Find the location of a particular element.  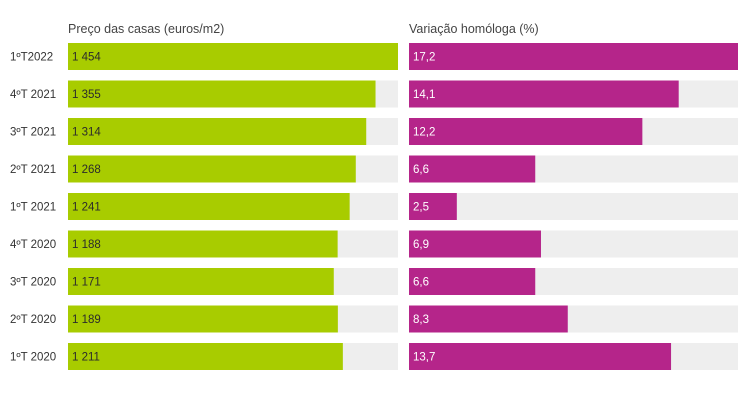

price-value-label: 1 211 is located at coordinates (86, 358).